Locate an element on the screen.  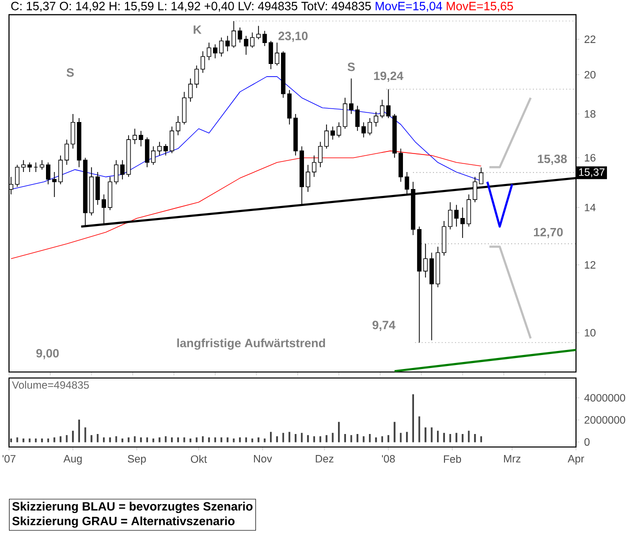
y-tick-label: 20 is located at coordinates (590, 74).